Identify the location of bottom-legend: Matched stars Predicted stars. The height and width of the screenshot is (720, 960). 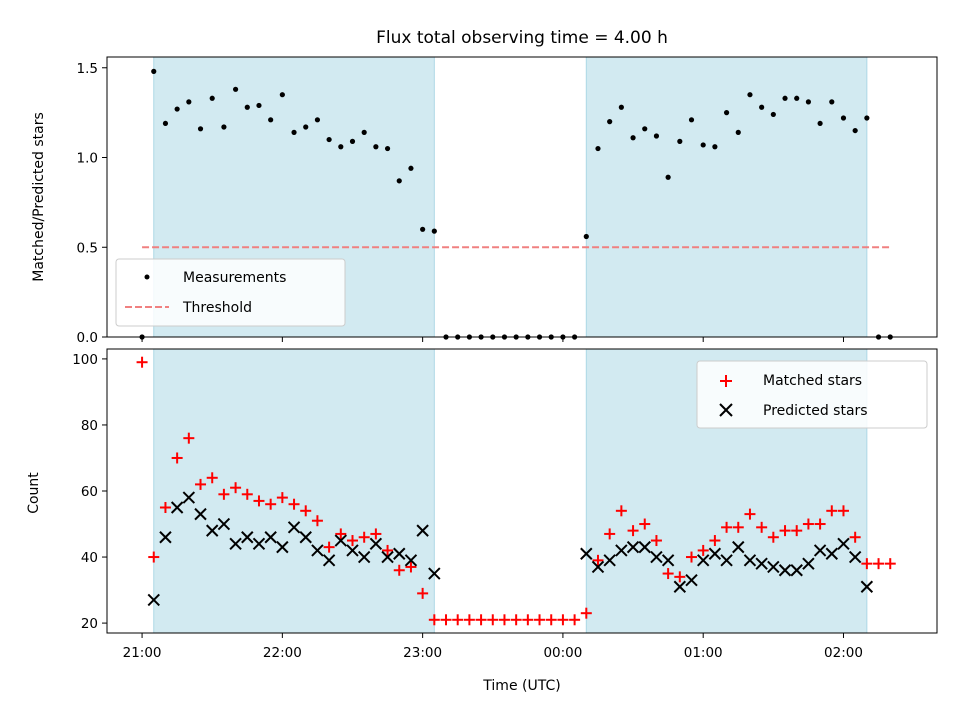
(812, 394).